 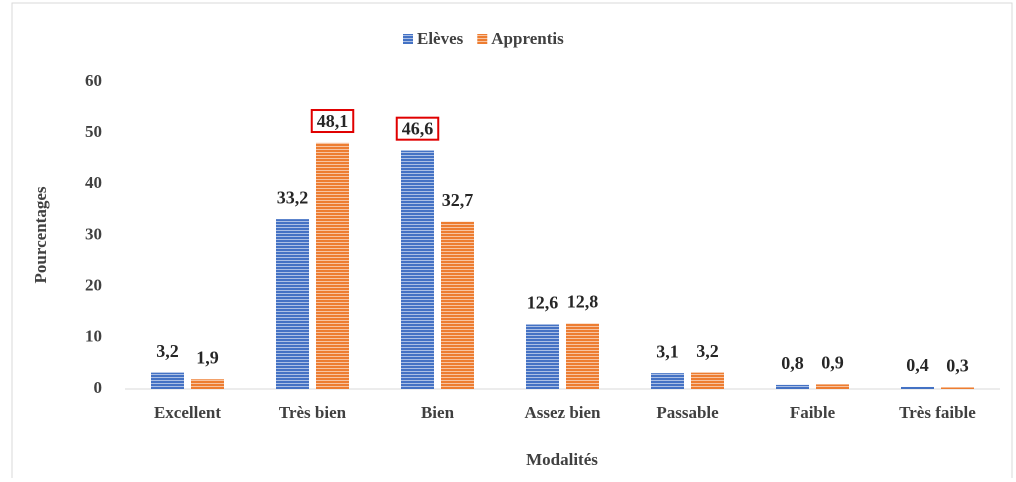 I want to click on value-label: 0,9, so click(x=832, y=363).